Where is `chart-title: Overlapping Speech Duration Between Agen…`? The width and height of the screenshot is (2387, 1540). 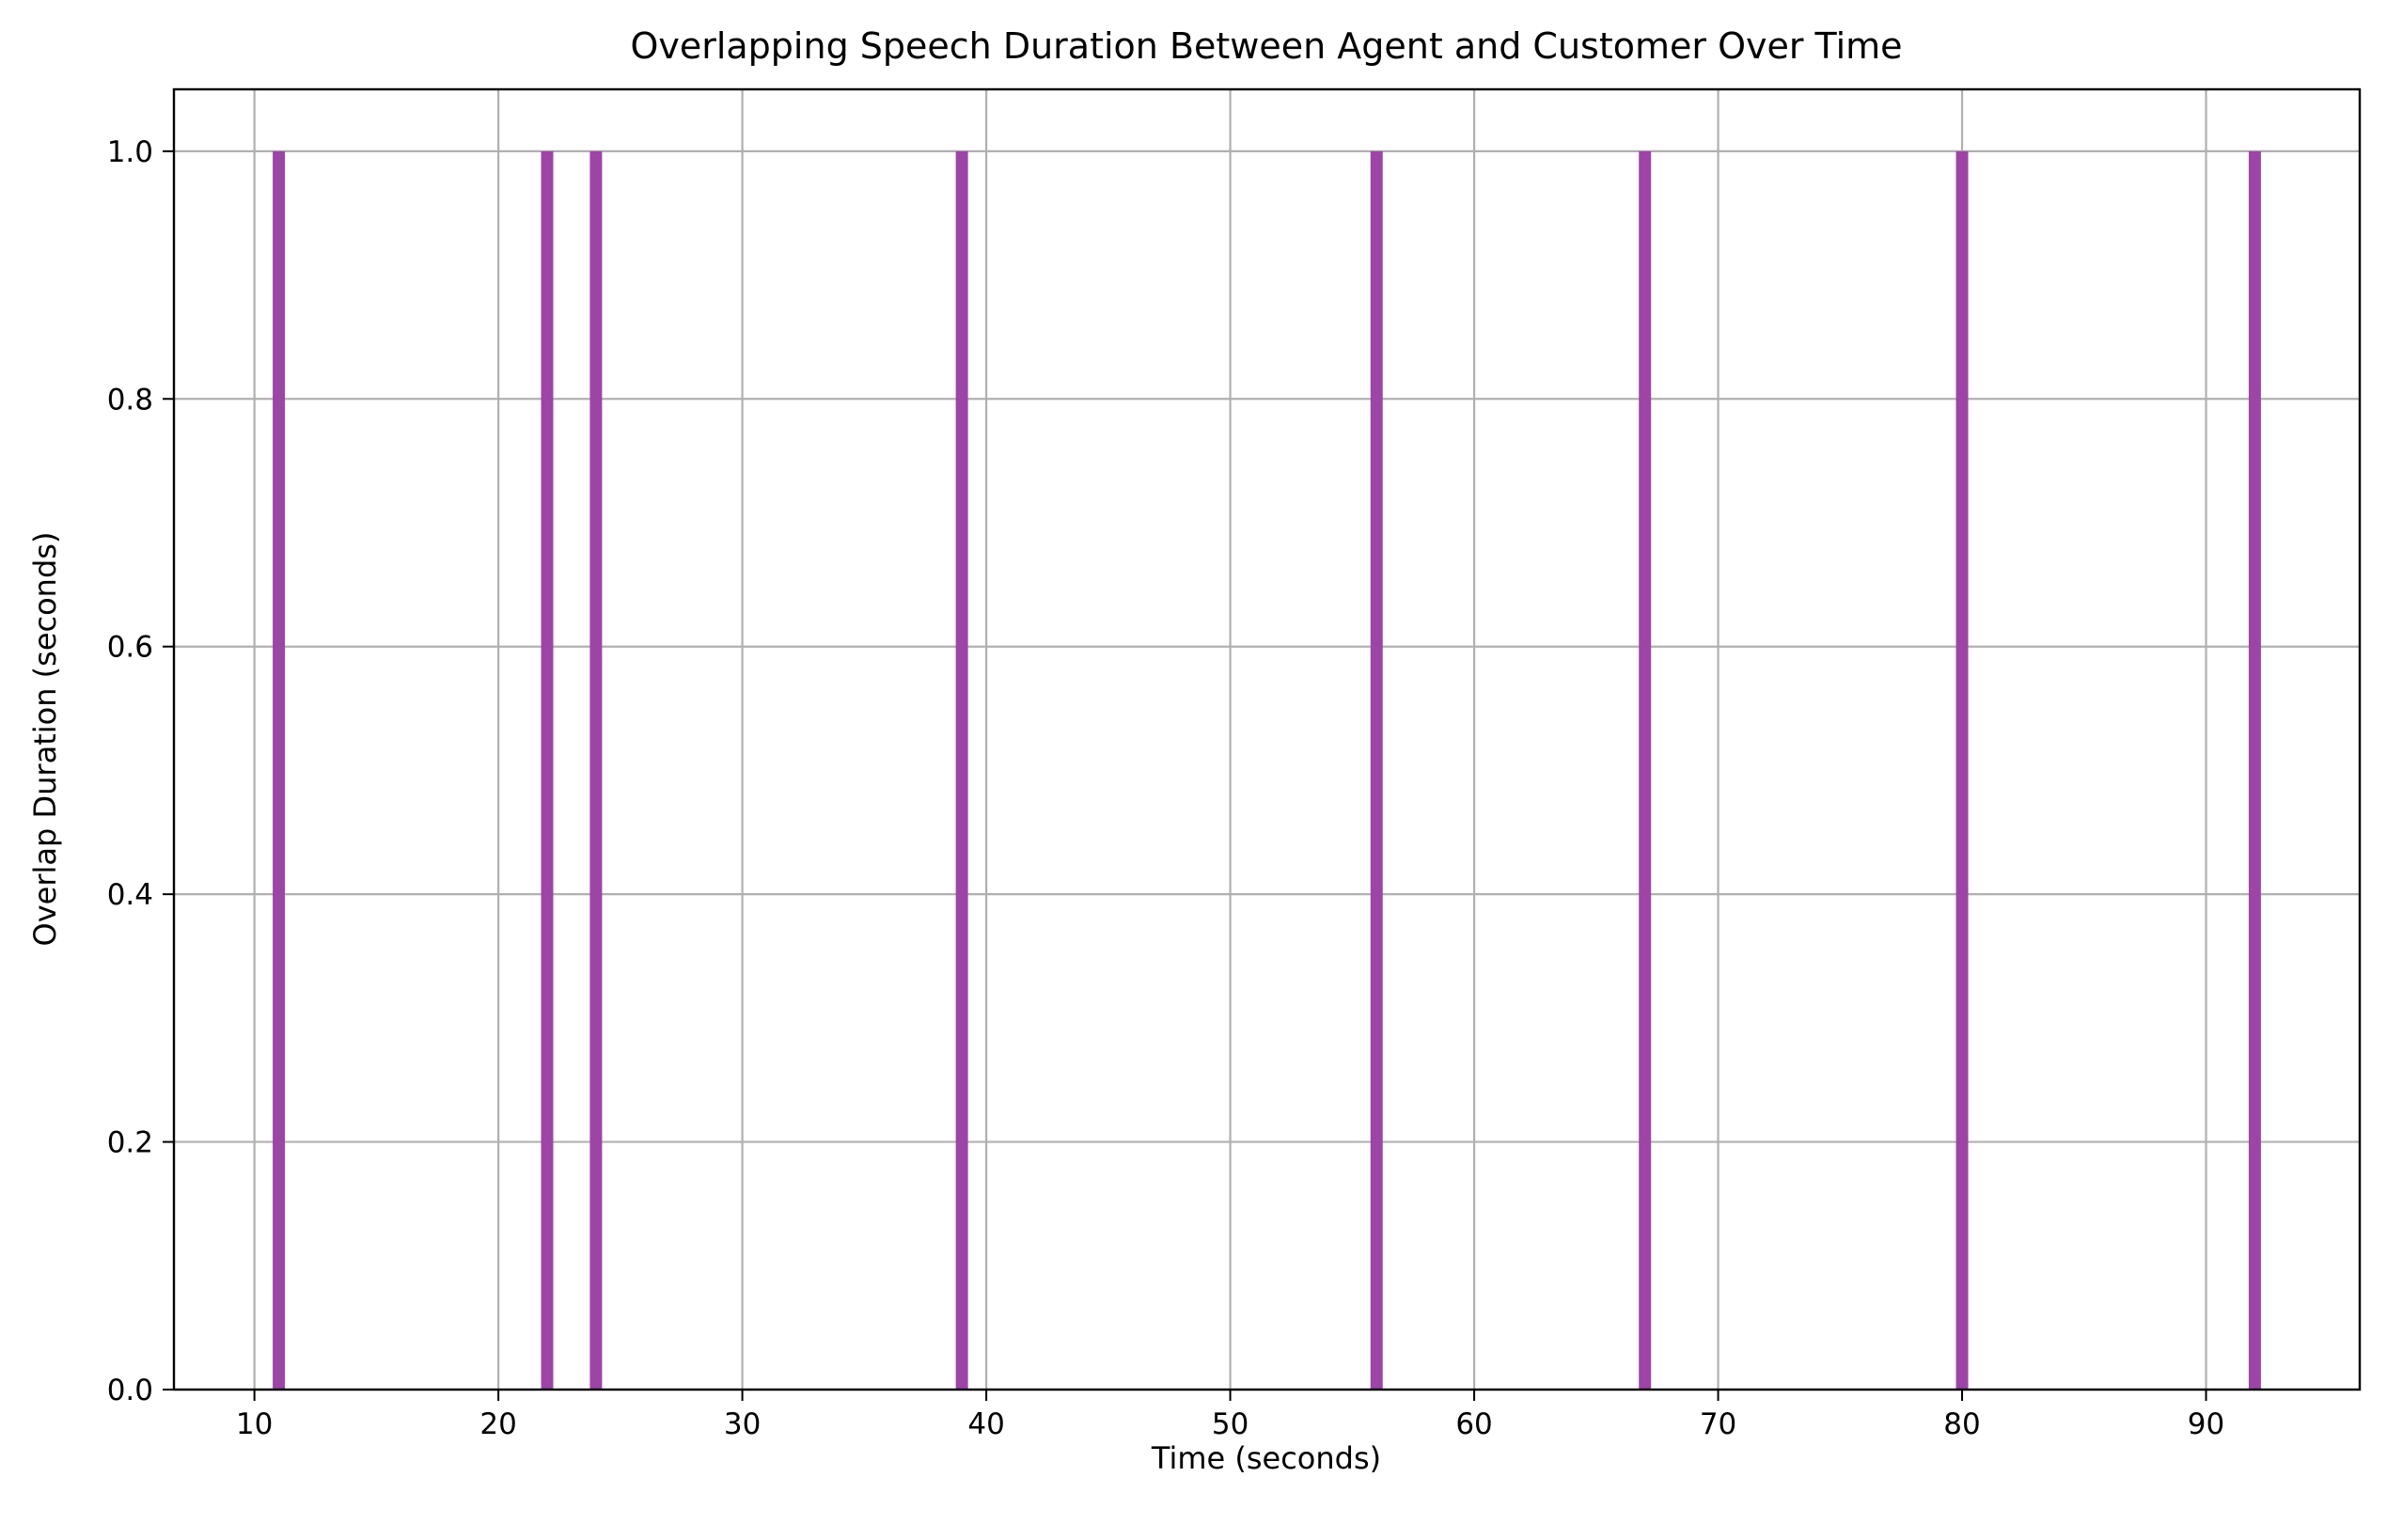
chart-title: Overlapping Speech Duration Between Agen… is located at coordinates (1266, 46).